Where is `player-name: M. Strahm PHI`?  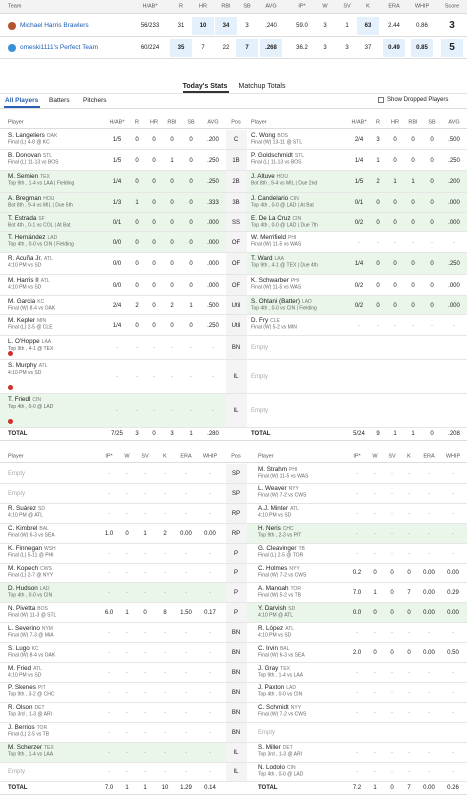 player-name: M. Strahm PHI is located at coordinates (278, 469).